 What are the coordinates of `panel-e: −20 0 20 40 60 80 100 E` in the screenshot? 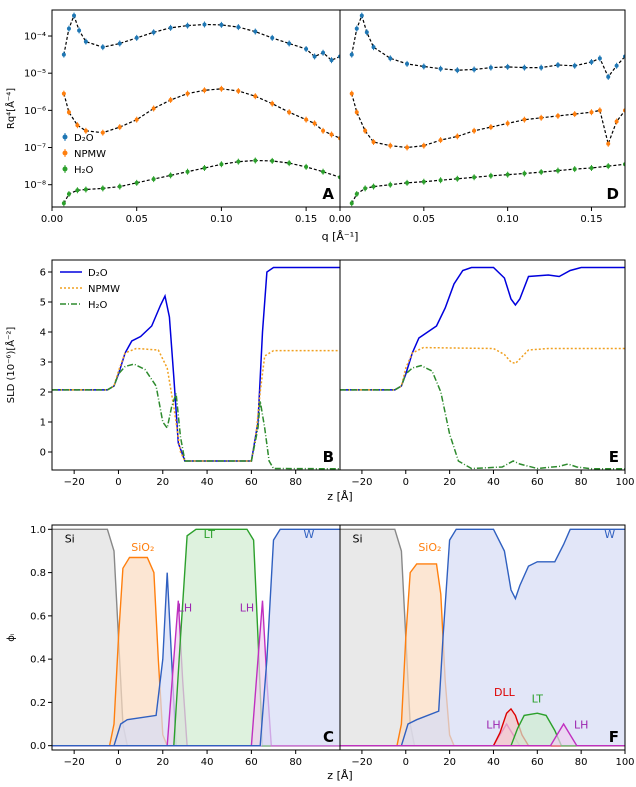 It's located at (487, 373).